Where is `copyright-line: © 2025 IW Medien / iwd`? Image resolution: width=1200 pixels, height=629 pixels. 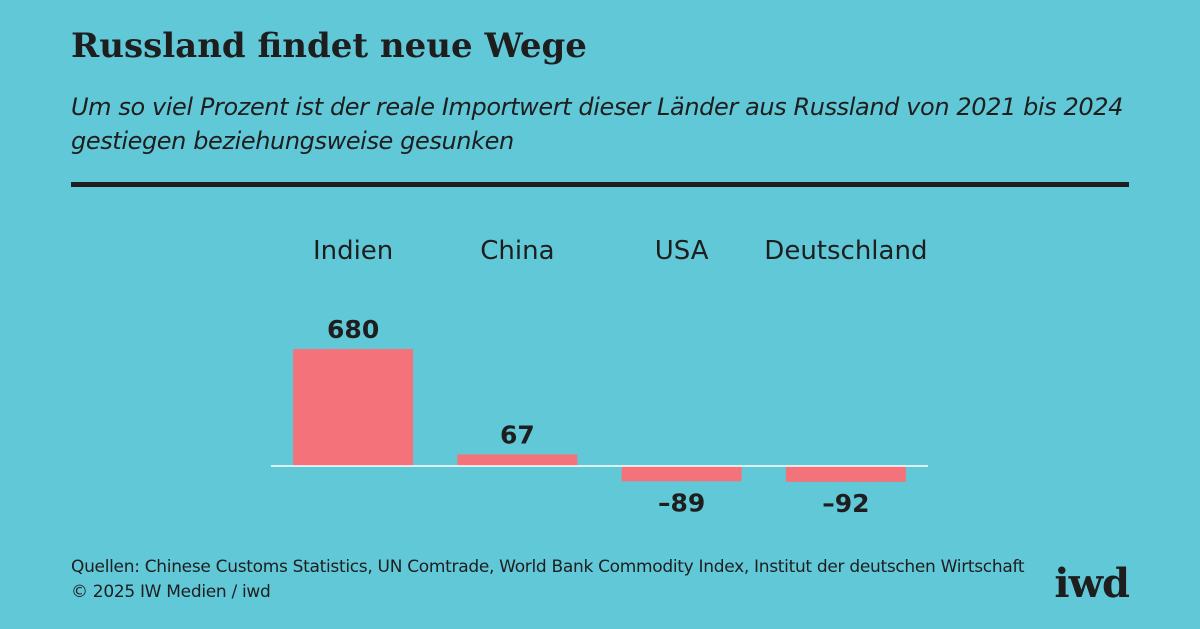 copyright-line: © 2025 IW Medien / iwd is located at coordinates (171, 592).